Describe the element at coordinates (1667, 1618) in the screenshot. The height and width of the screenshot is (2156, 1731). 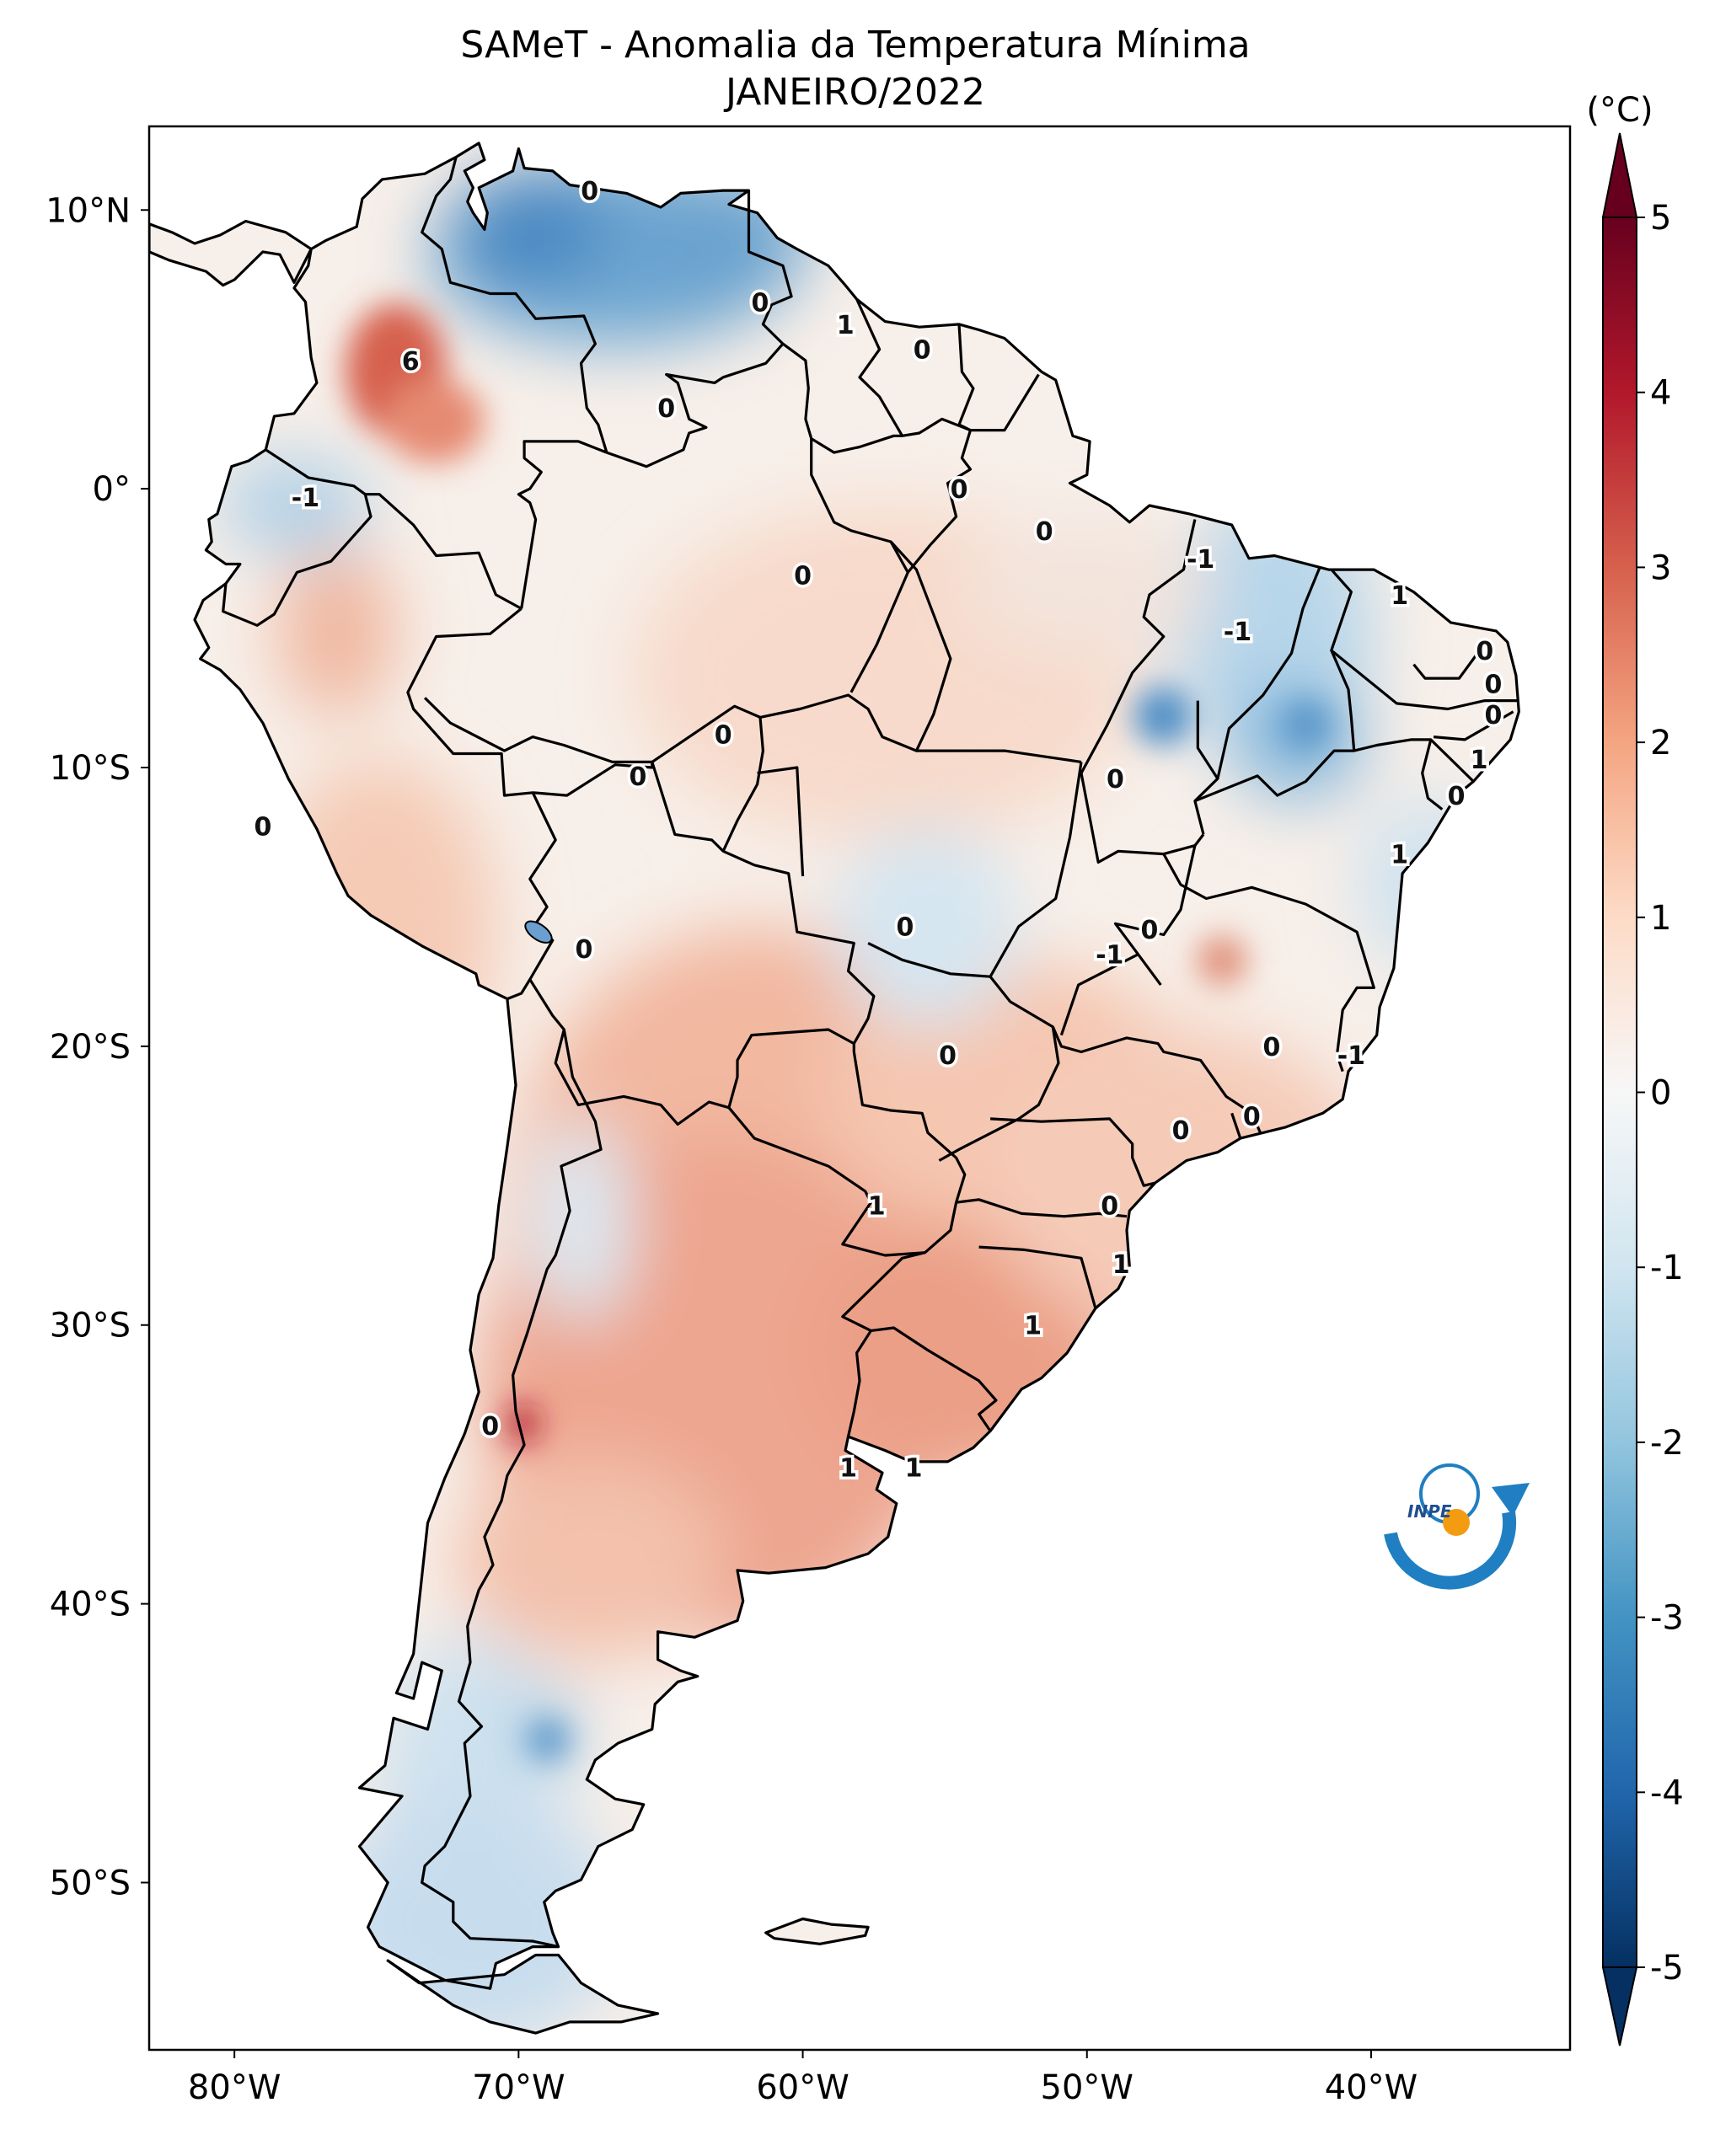
I see `colorbar-tick-label: -3` at that location.